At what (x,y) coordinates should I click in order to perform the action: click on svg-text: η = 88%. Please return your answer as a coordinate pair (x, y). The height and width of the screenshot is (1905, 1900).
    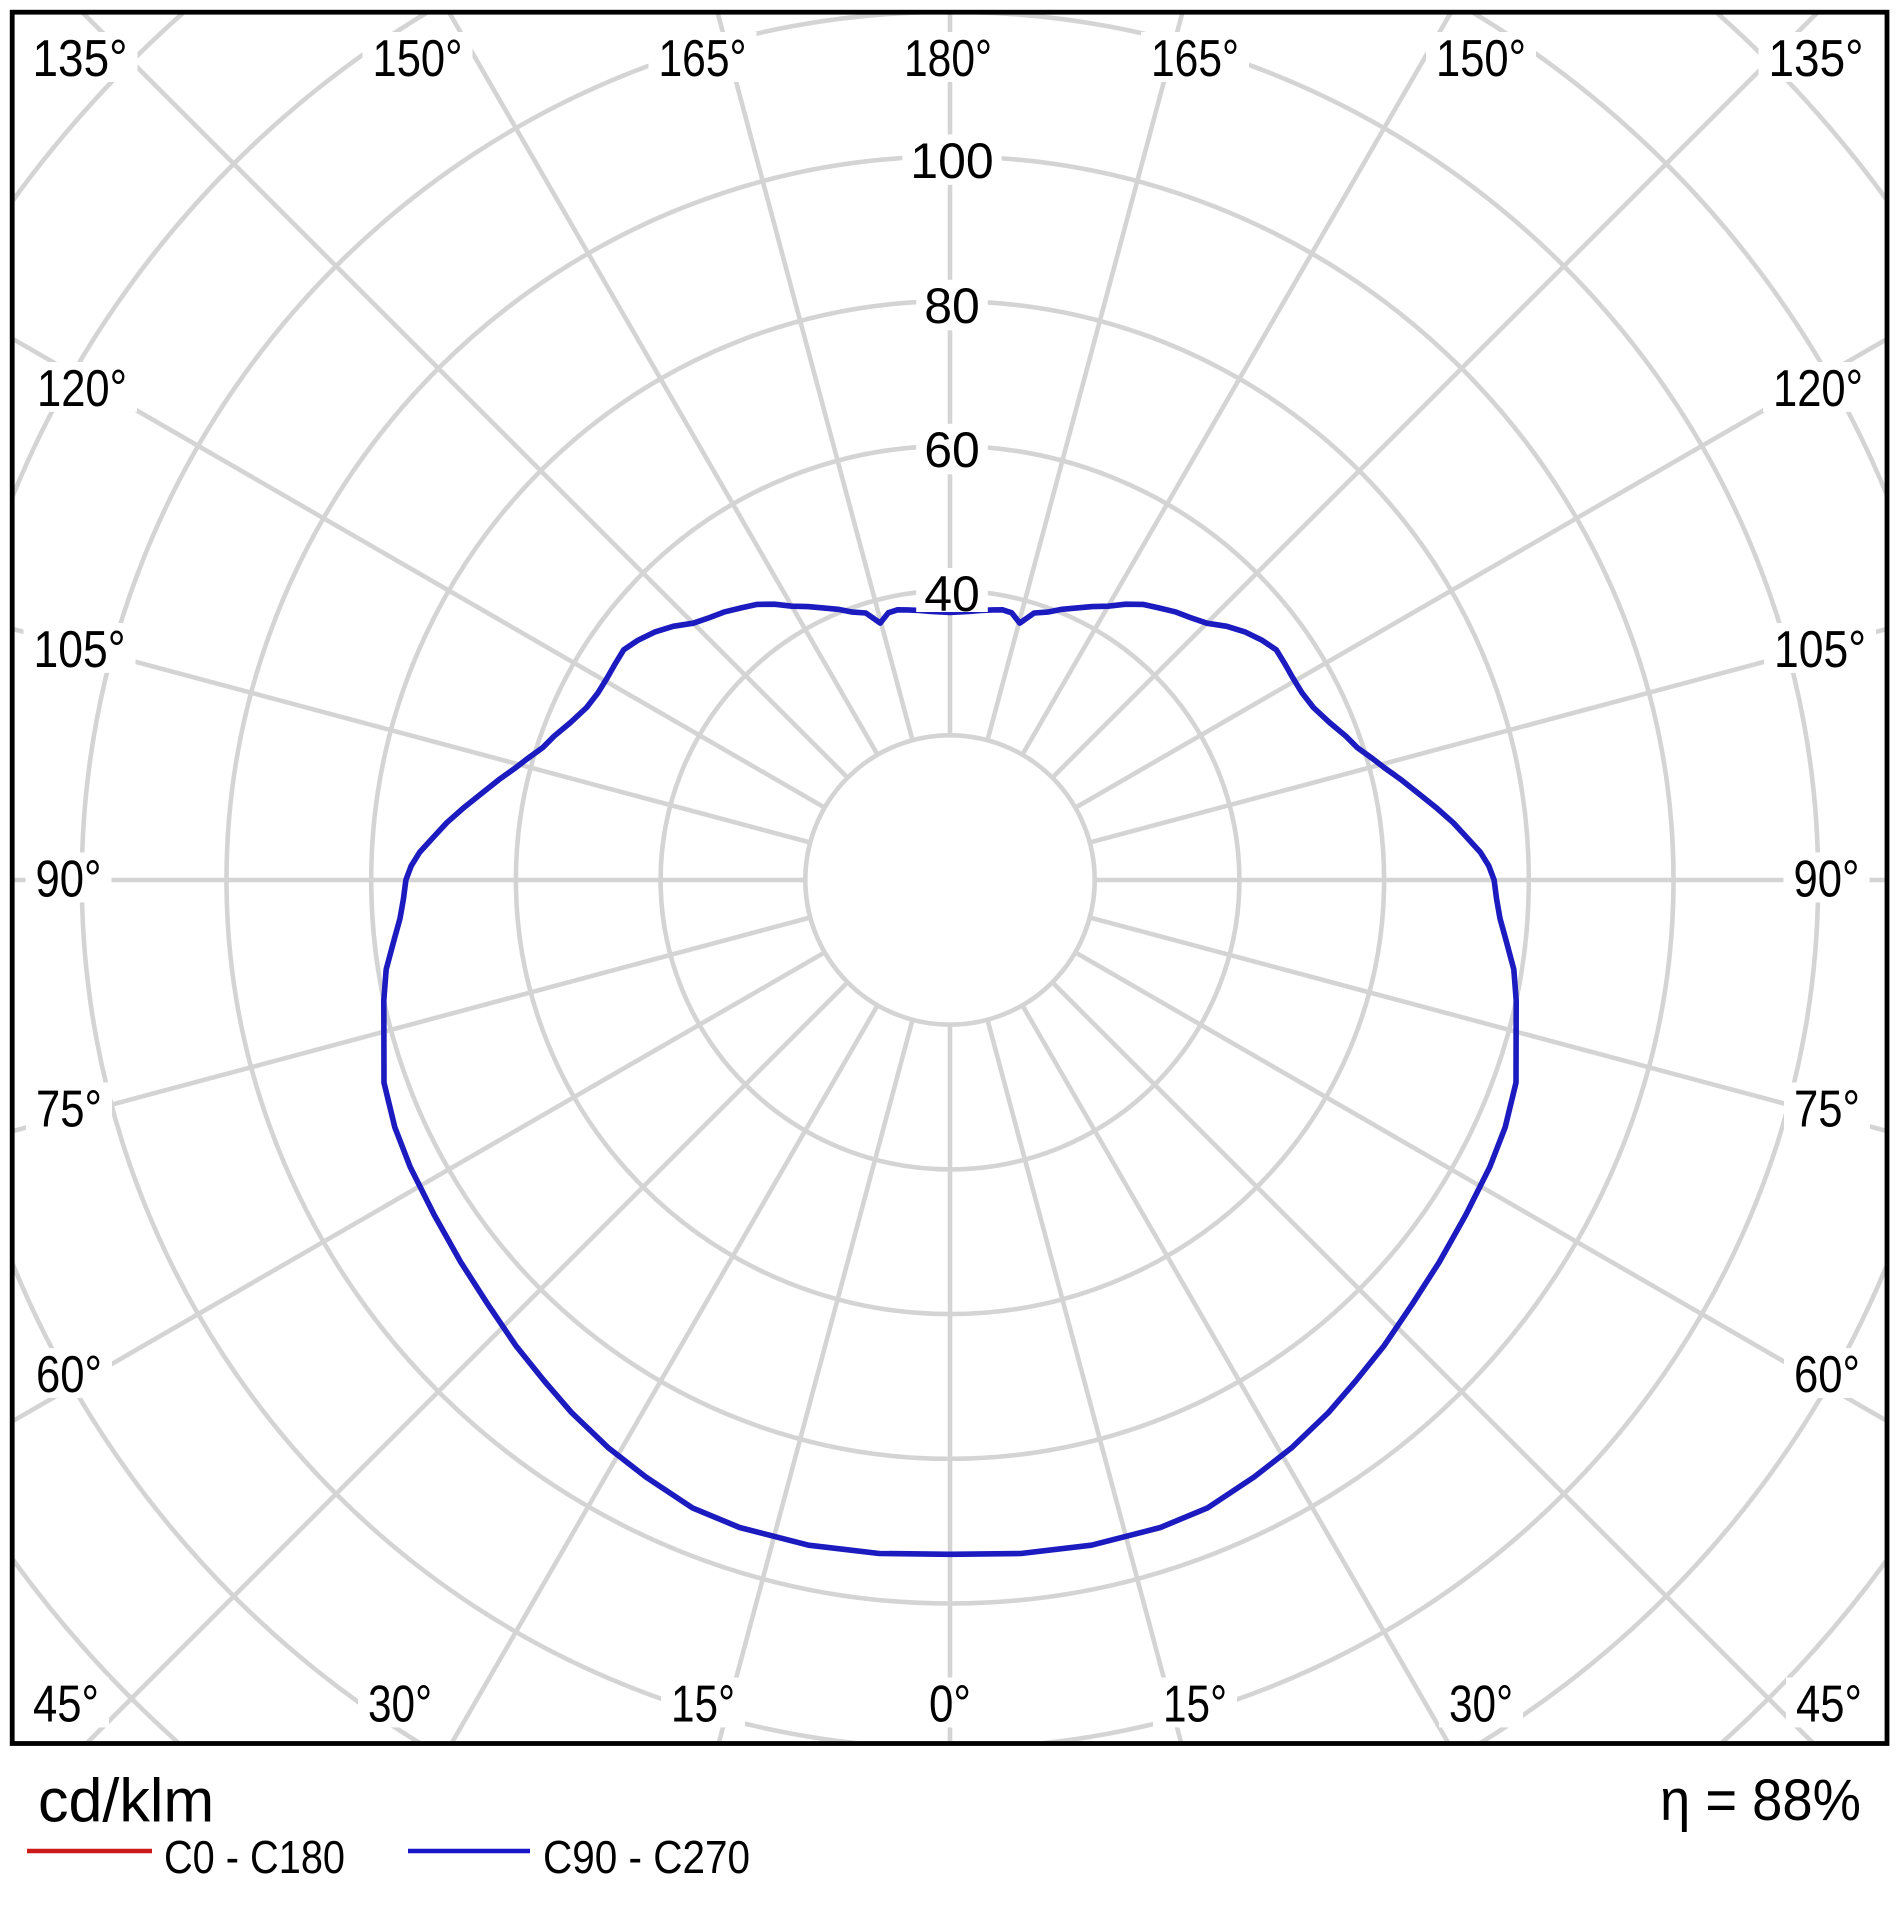
    Looking at the image, I should click on (1760, 1800).